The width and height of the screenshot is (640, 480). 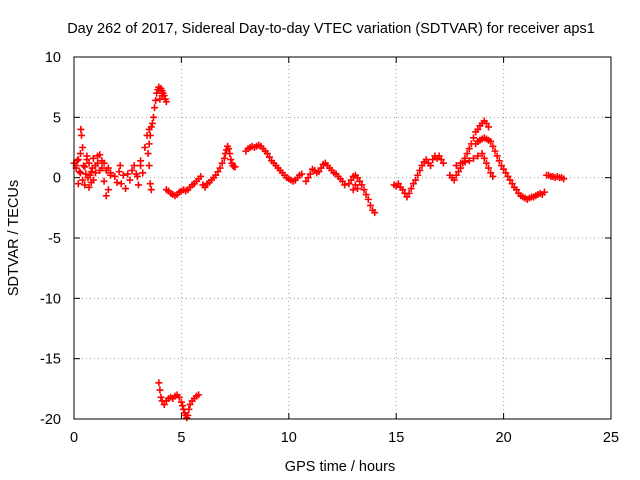 I want to click on x-tick-label: 5, so click(x=181, y=438).